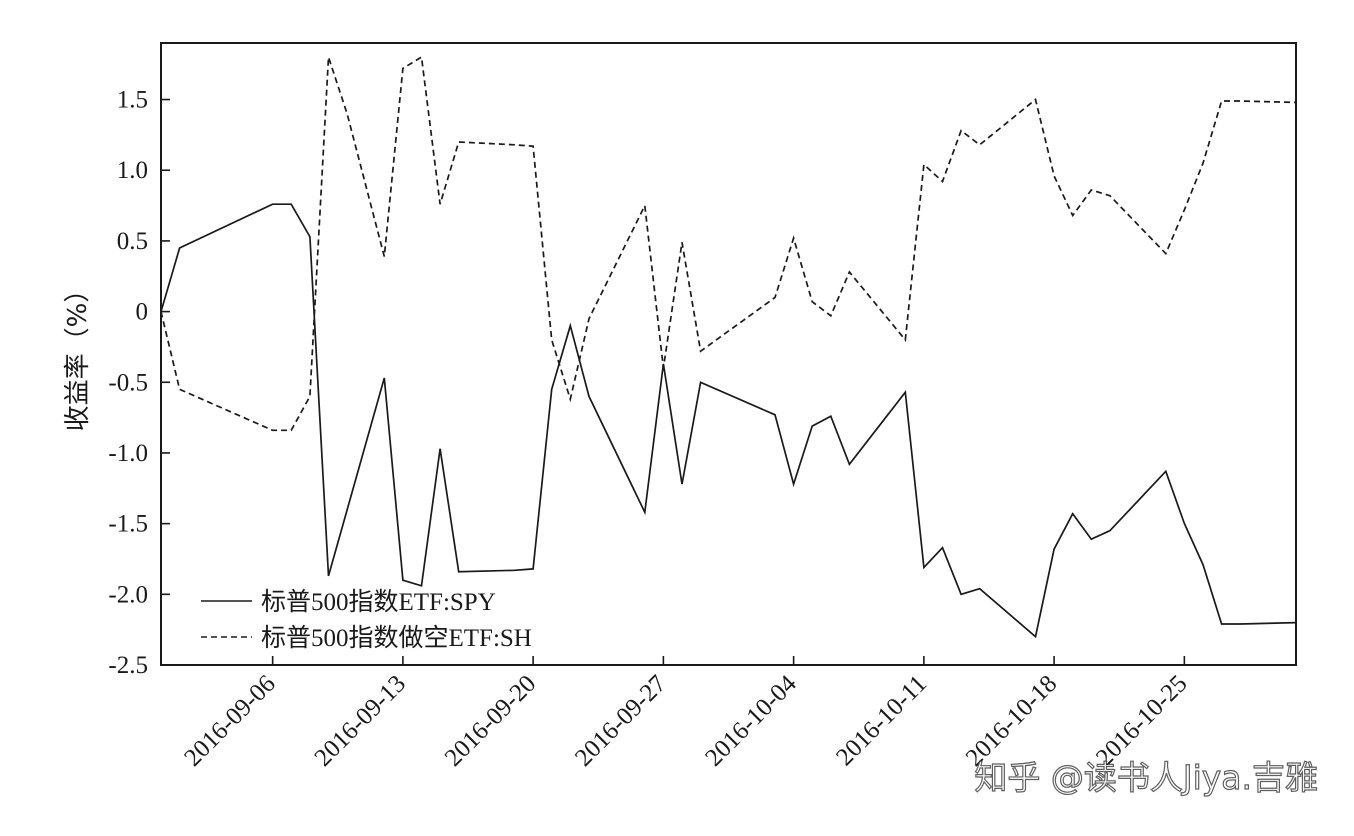 The width and height of the screenshot is (1354, 836). Describe the element at coordinates (621, 721) in the screenshot. I see `x-tick-label: 2016-09-27` at that location.